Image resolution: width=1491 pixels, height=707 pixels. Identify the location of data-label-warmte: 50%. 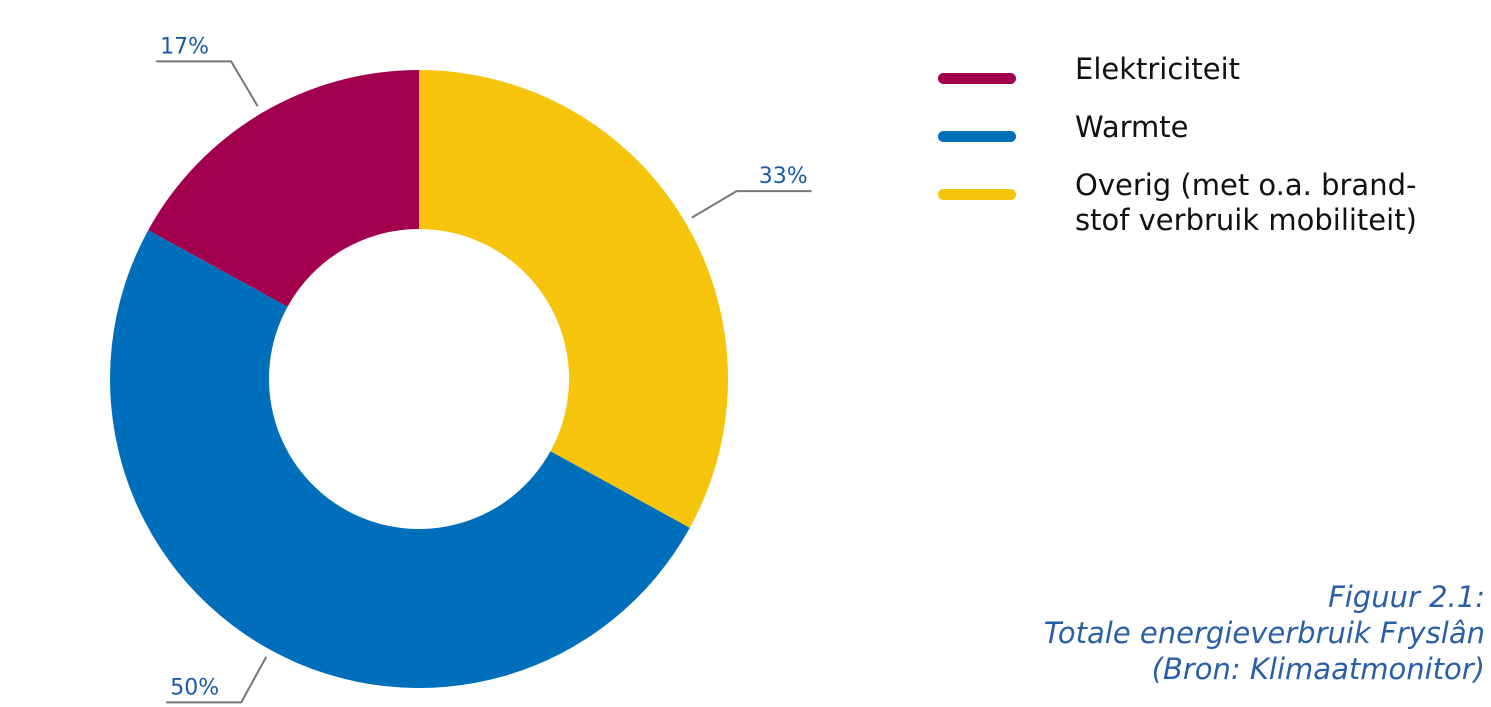
(194, 687).